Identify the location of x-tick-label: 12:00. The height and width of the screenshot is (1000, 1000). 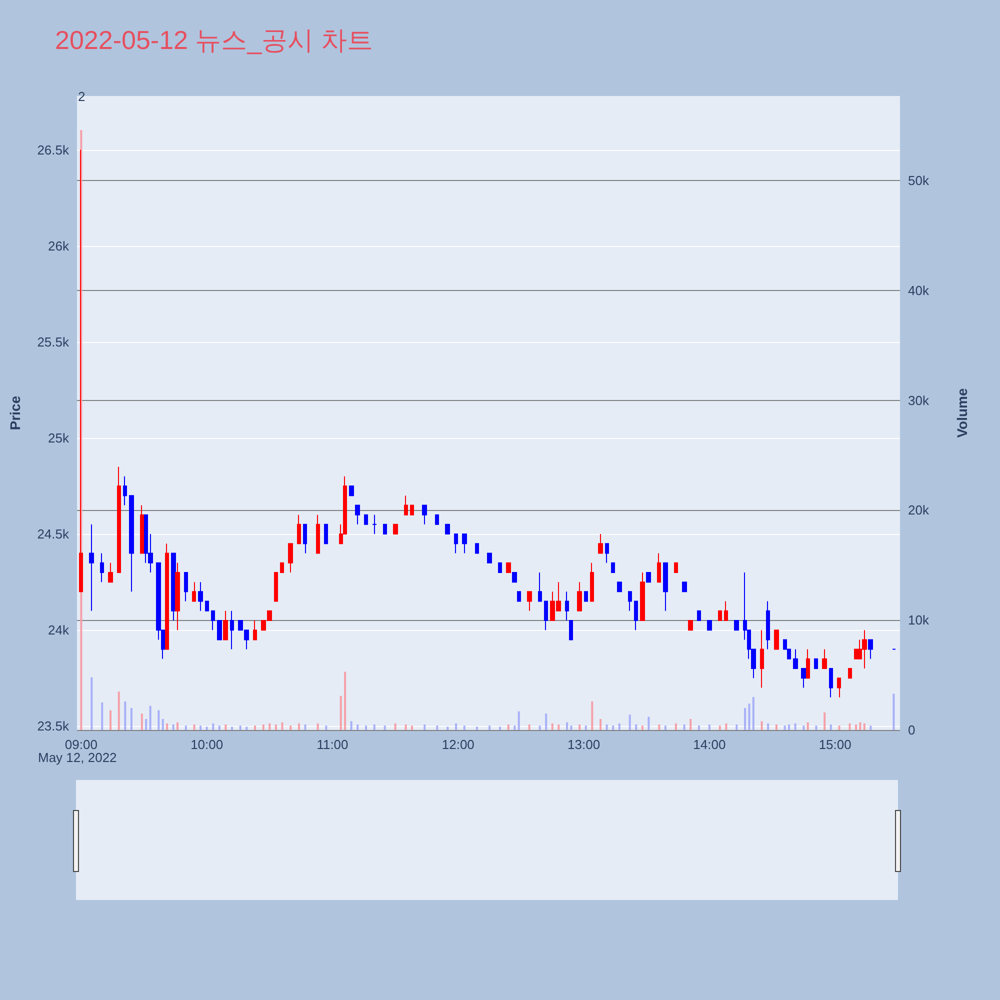
(458, 744).